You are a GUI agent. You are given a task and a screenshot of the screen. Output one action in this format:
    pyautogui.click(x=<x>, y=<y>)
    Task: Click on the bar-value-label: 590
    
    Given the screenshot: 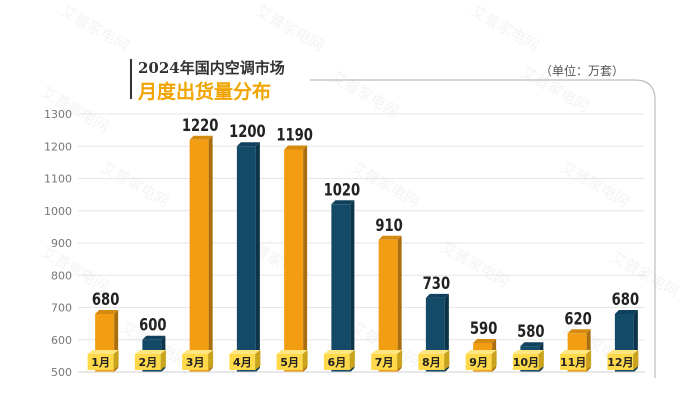 What is the action you would take?
    pyautogui.click(x=484, y=328)
    